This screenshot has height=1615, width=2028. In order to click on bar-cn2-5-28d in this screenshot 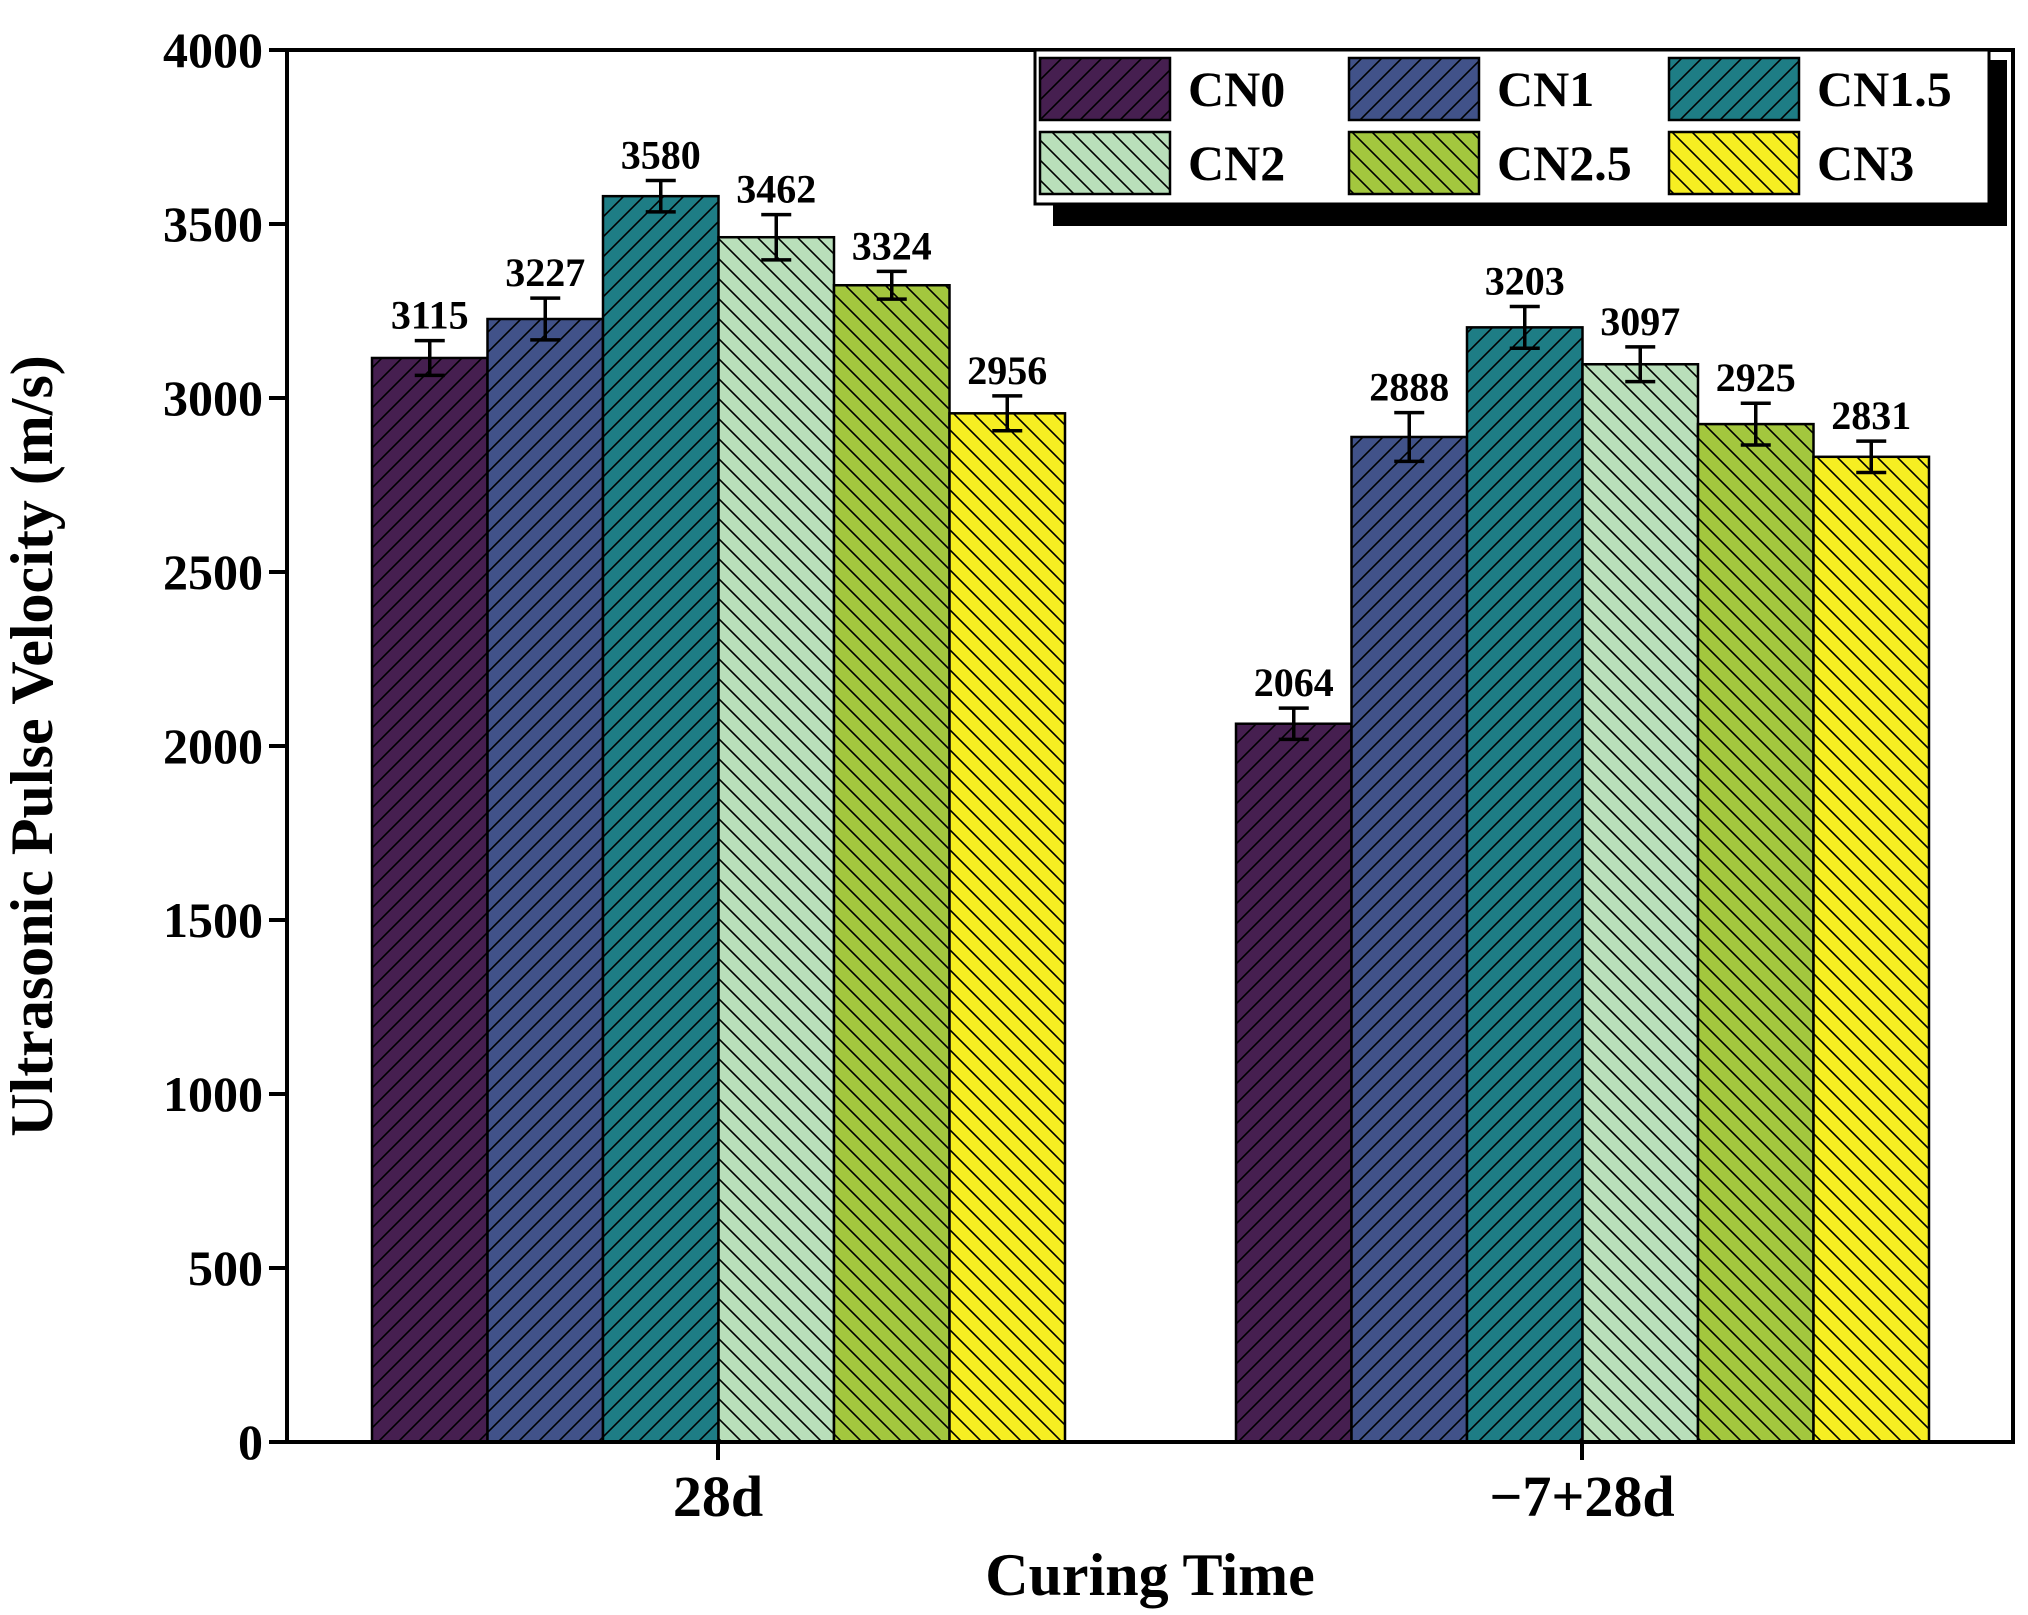, I will do `click(891, 863)`.